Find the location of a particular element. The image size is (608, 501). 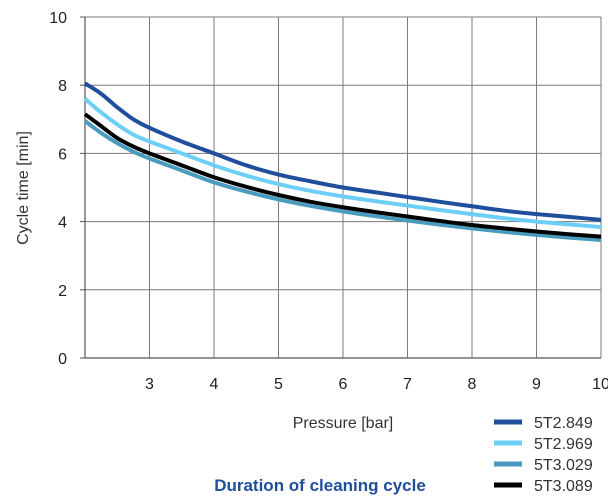

x-tick-label: 4 is located at coordinates (214, 384).